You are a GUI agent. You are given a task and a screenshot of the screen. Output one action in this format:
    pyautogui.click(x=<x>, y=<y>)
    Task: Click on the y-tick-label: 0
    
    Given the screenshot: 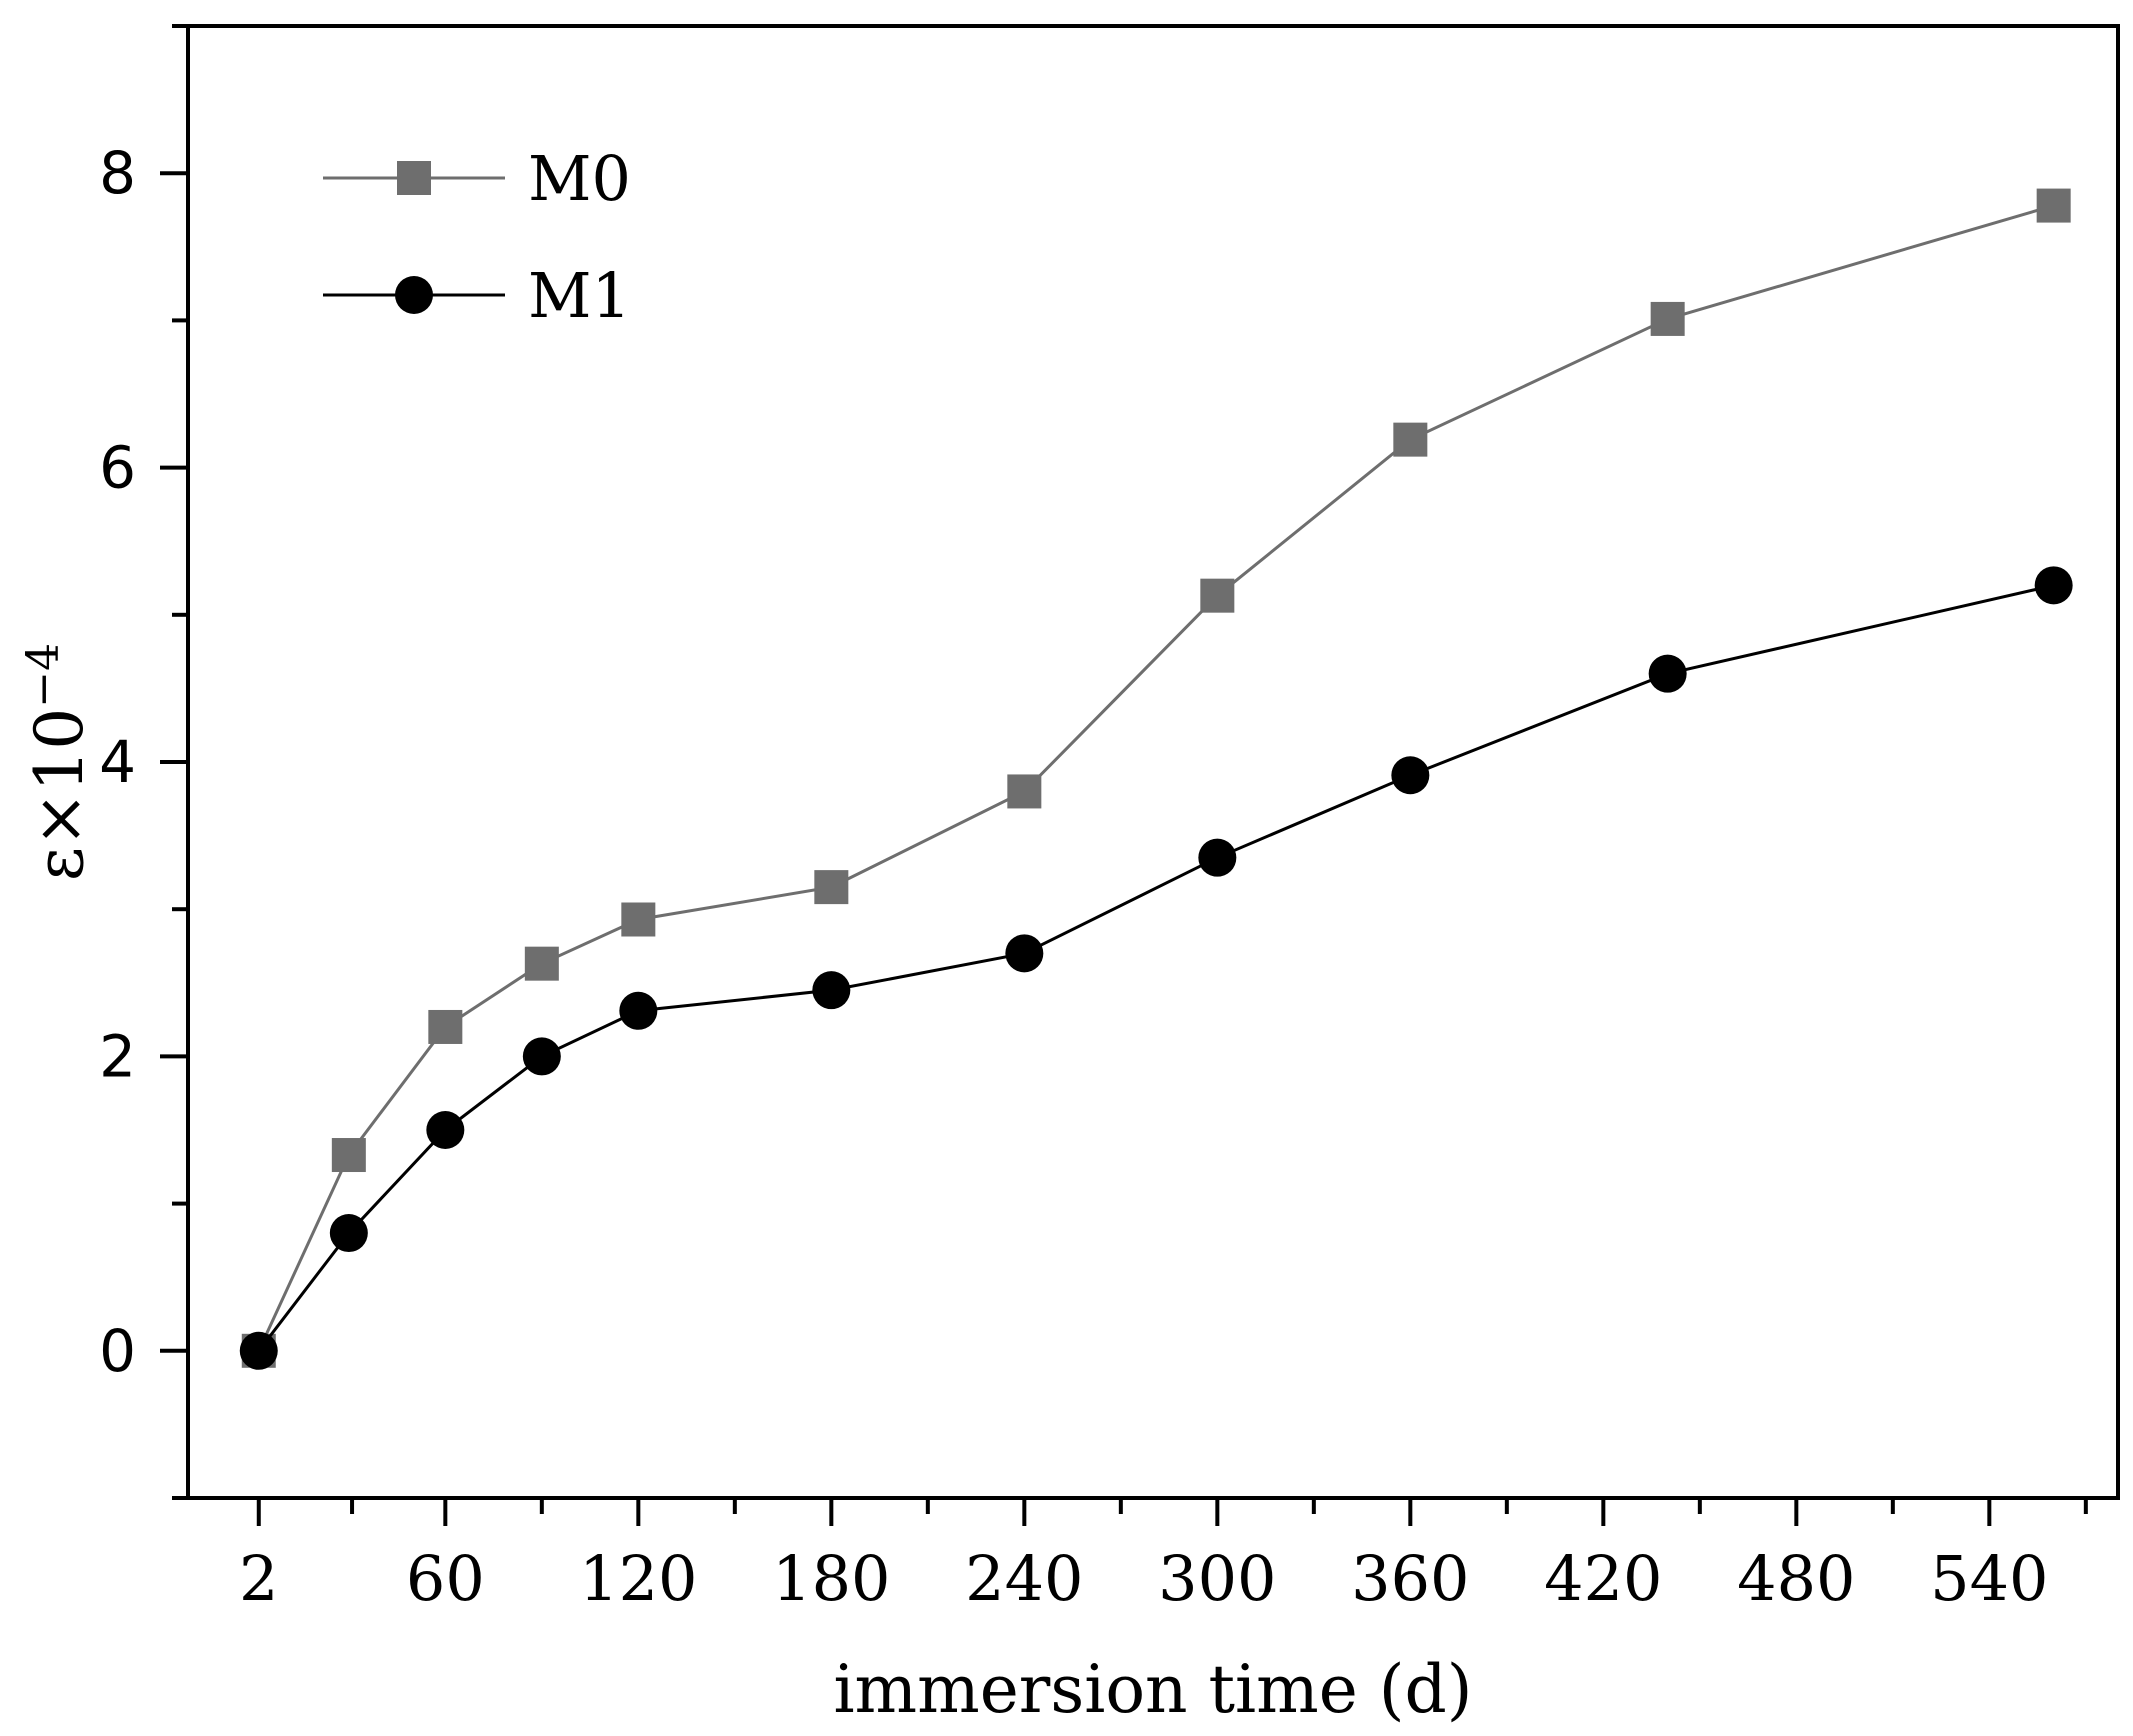 What is the action you would take?
    pyautogui.click(x=117, y=1351)
    